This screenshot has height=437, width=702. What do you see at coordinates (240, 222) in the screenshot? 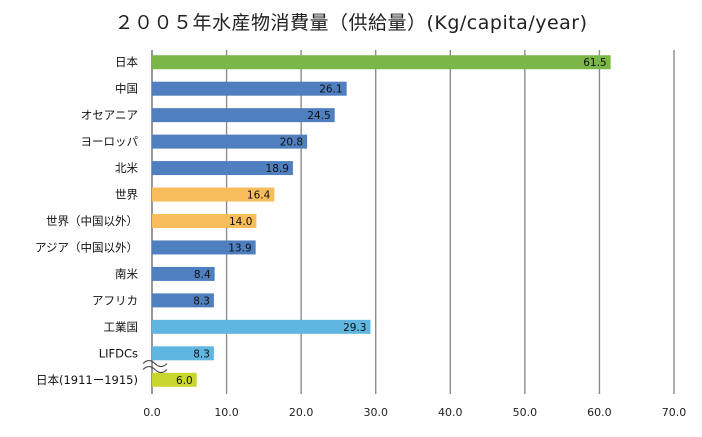
I see `data-label: 14.0` at bounding box center [240, 222].